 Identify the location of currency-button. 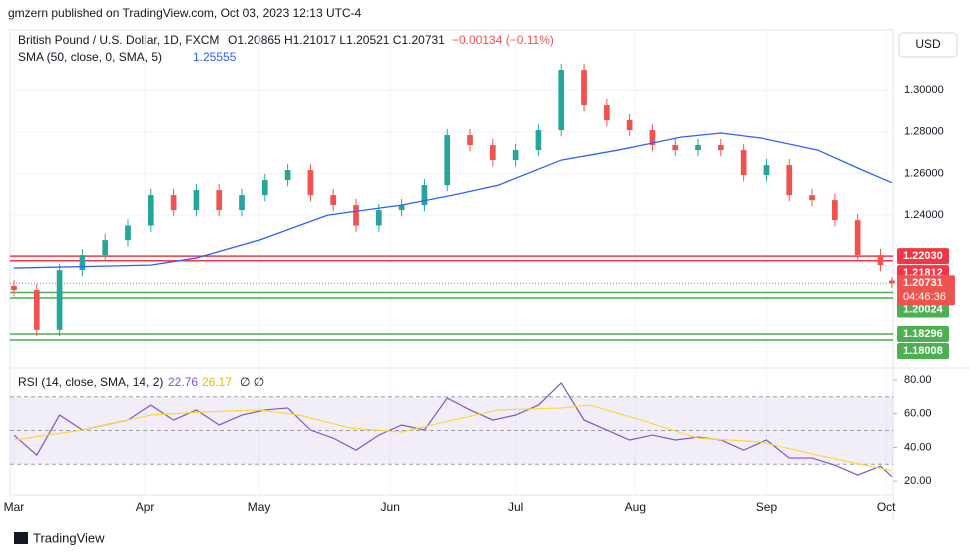
(928, 45).